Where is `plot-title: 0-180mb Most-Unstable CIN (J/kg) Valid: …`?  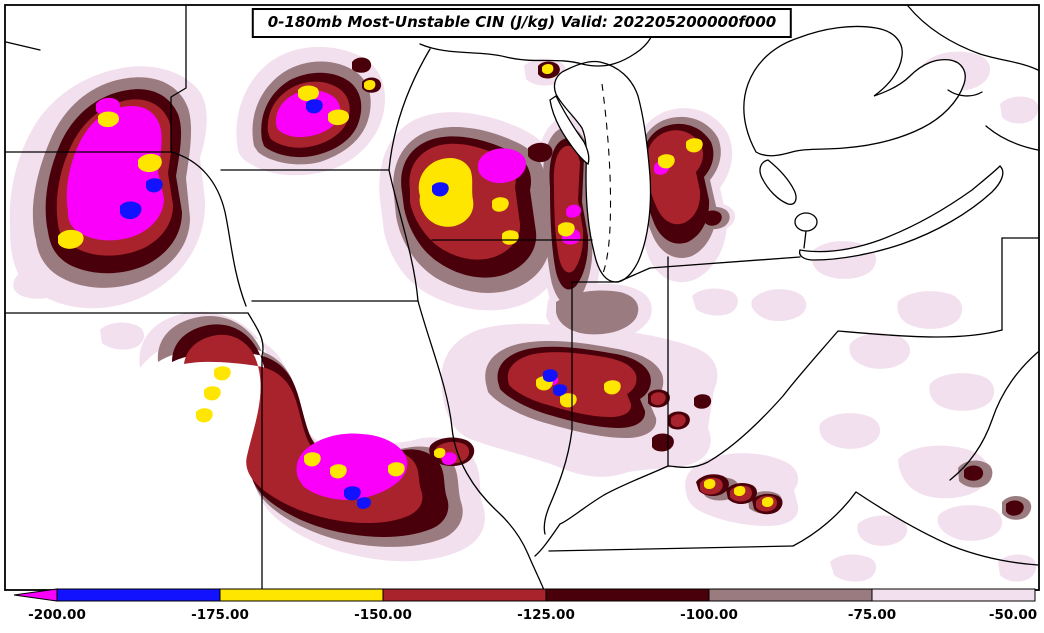 plot-title: 0-180mb Most-Unstable CIN (J/kg) Valid: … is located at coordinates (522, 23).